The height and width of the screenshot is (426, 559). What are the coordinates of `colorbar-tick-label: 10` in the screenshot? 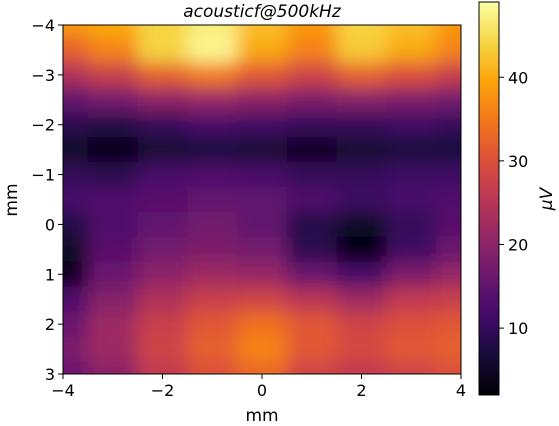 It's located at (518, 328).